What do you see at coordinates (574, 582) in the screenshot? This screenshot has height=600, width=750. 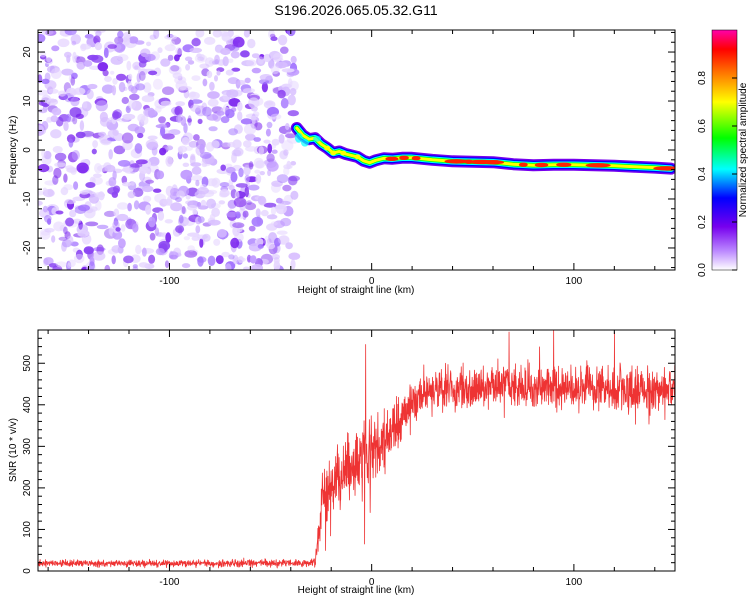 I see `snr-x-tick-label: 100` at bounding box center [574, 582].